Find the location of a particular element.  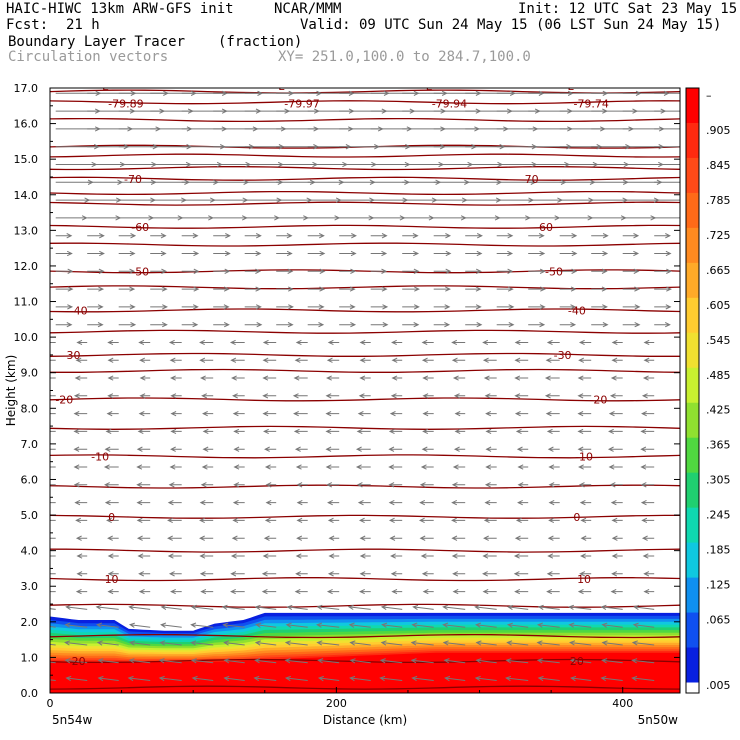

contour-label: -60 is located at coordinates (140, 227).